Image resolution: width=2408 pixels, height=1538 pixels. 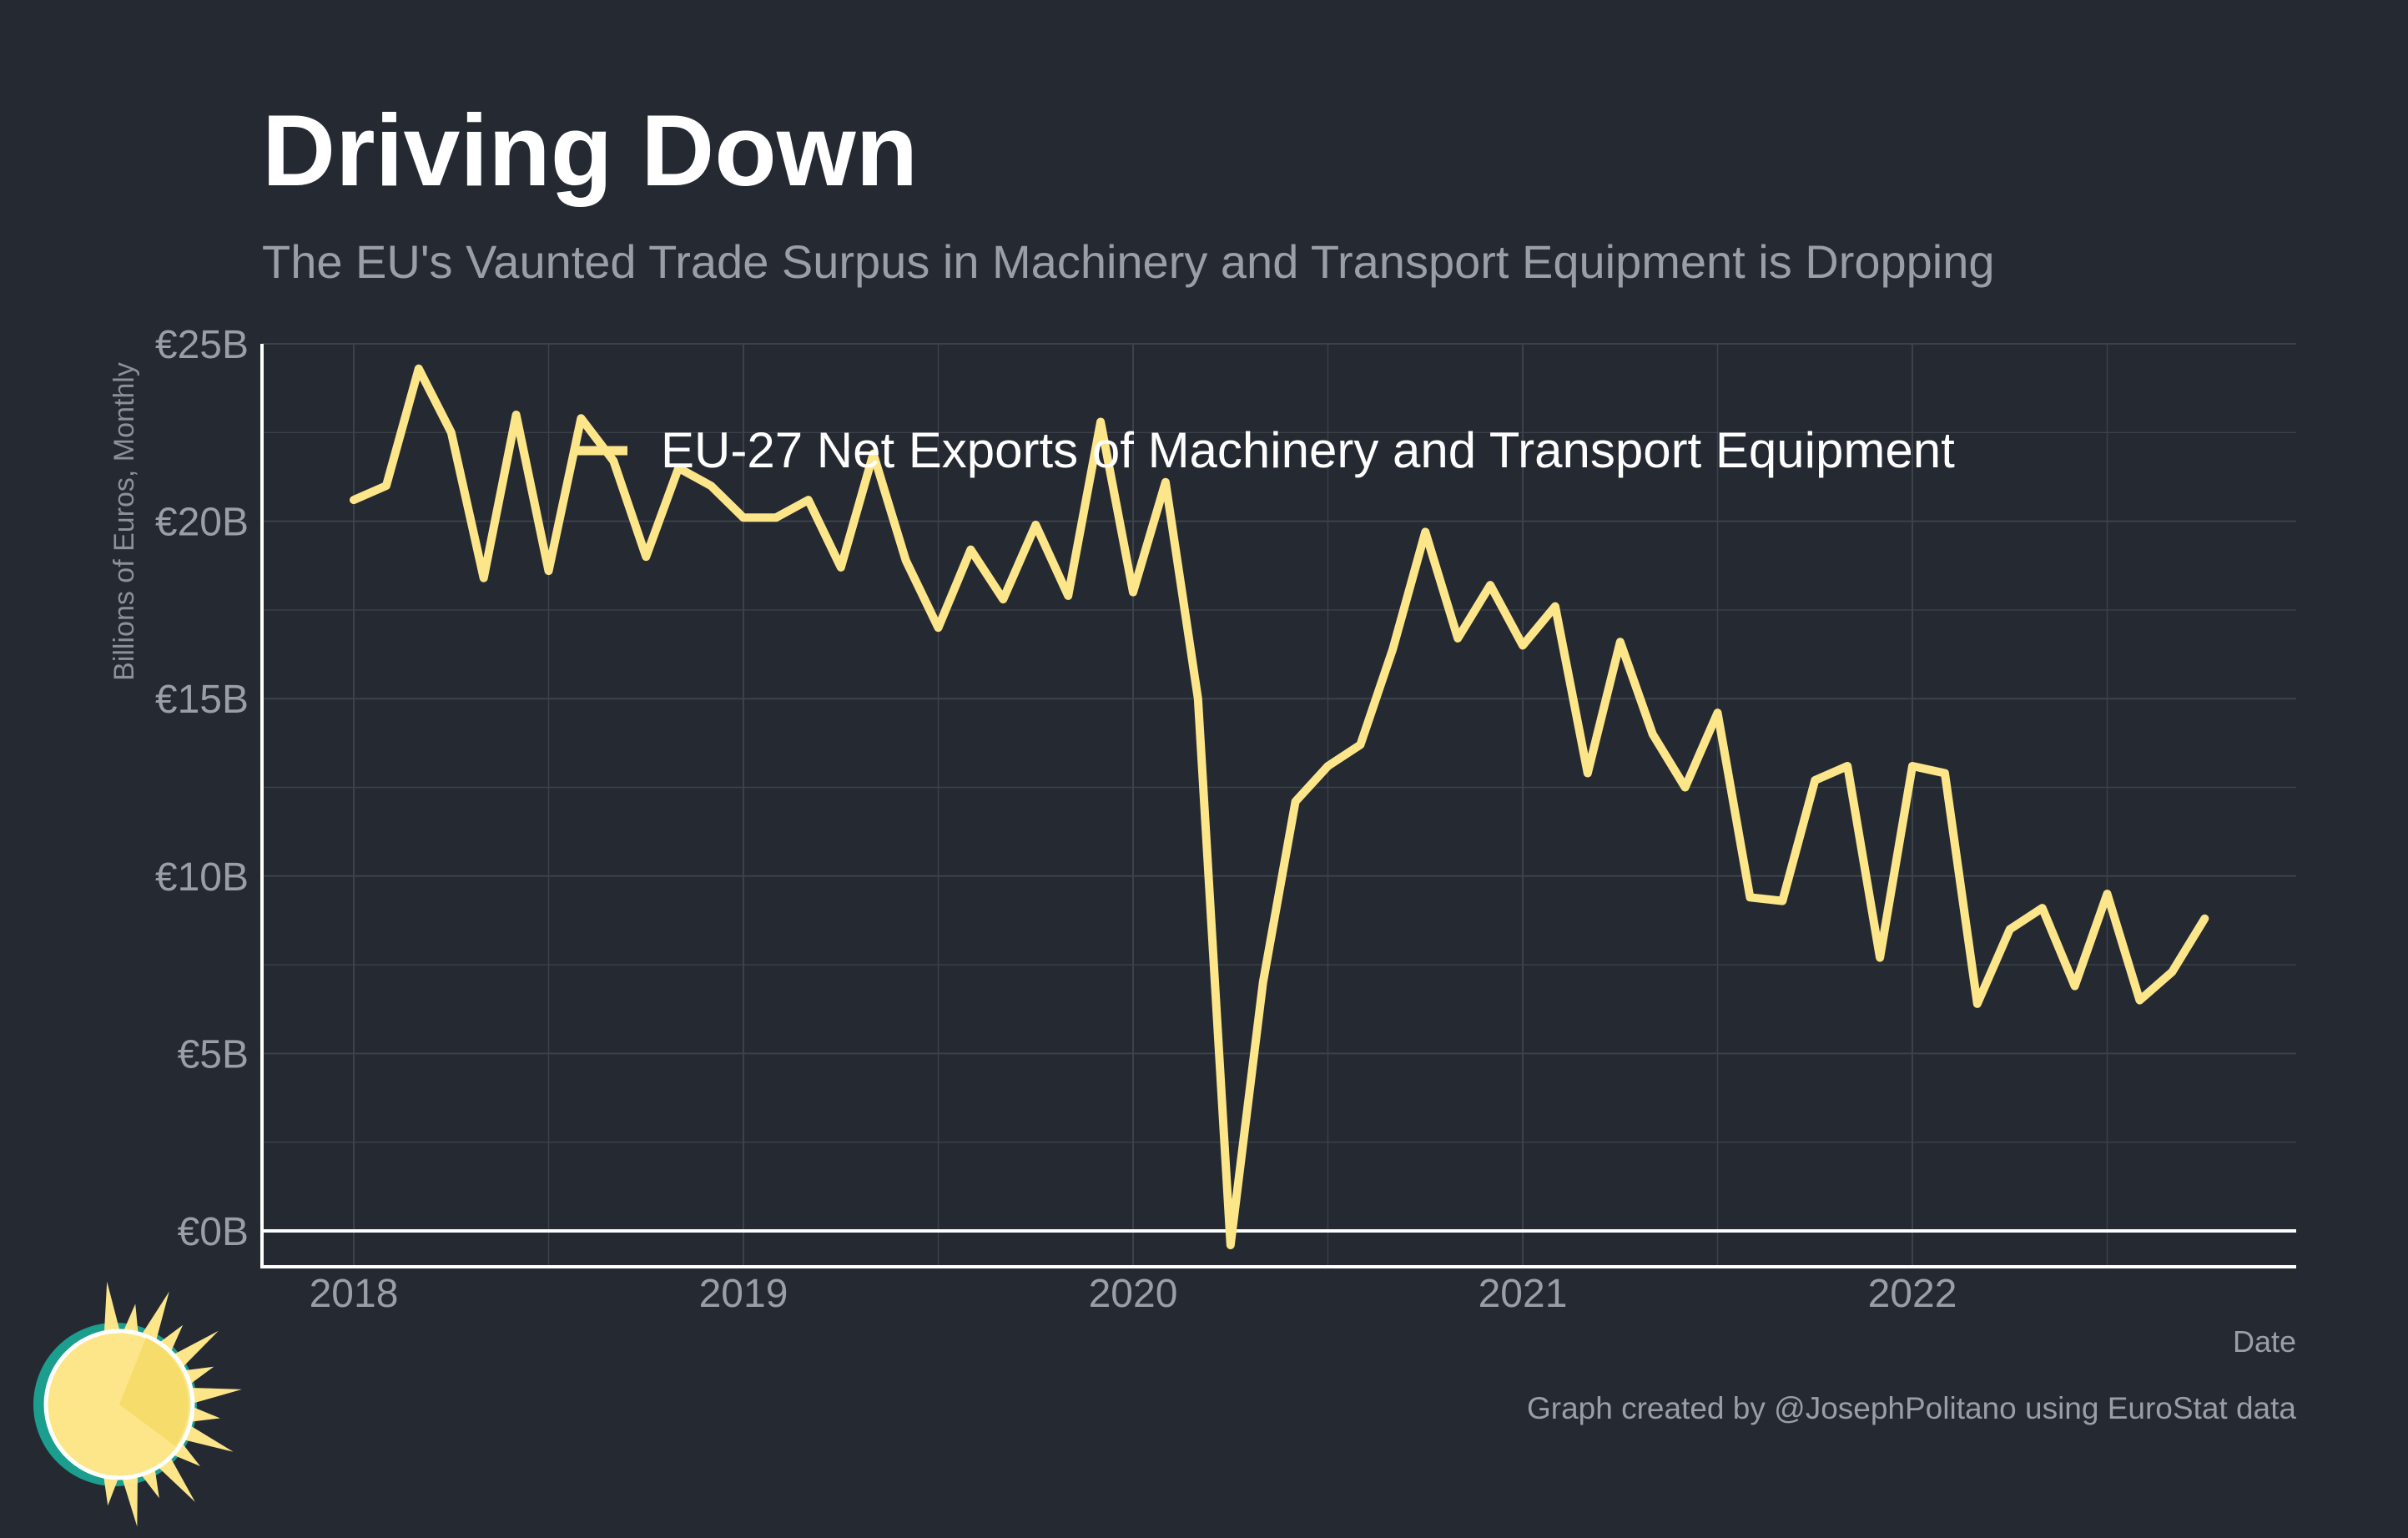 I want to click on y-tick-label: €25B, so click(x=202, y=345).